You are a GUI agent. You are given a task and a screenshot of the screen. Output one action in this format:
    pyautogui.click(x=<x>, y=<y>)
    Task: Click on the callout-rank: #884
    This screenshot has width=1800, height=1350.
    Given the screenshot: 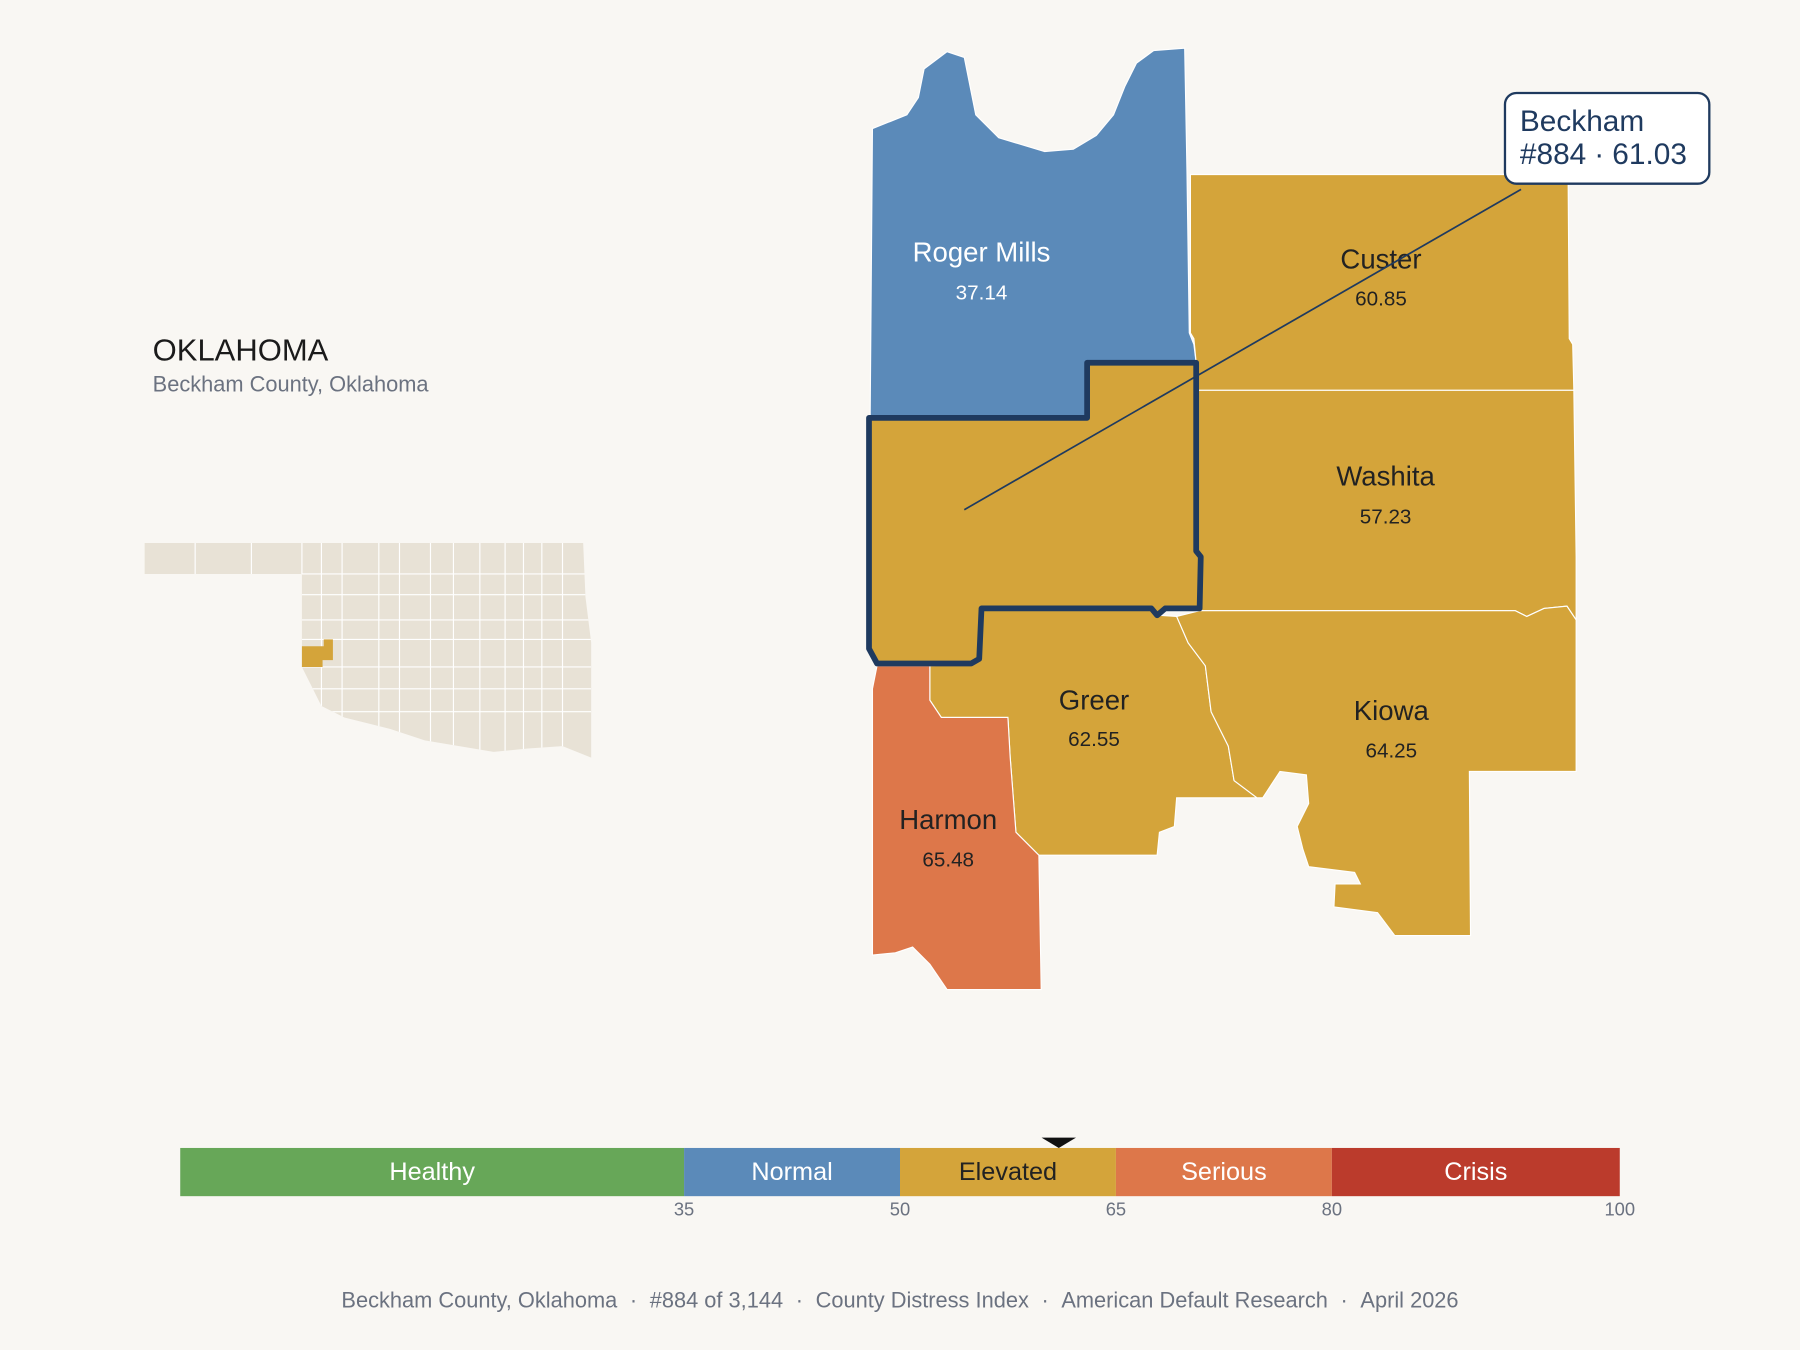 What is the action you would take?
    pyautogui.click(x=1553, y=154)
    